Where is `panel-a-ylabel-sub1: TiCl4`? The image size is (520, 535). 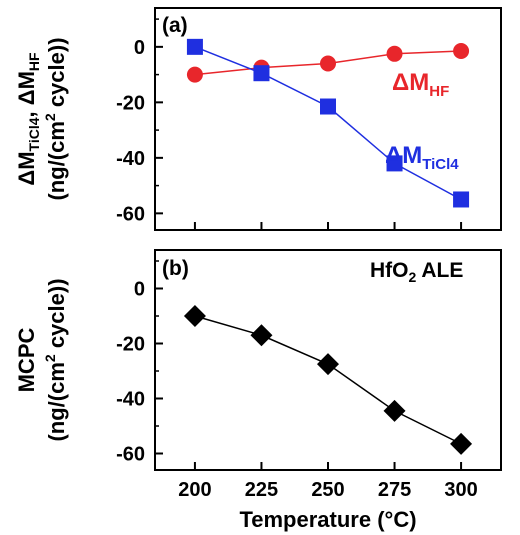 panel-a-ylabel-sub1: TiCl4 is located at coordinates (34, 134).